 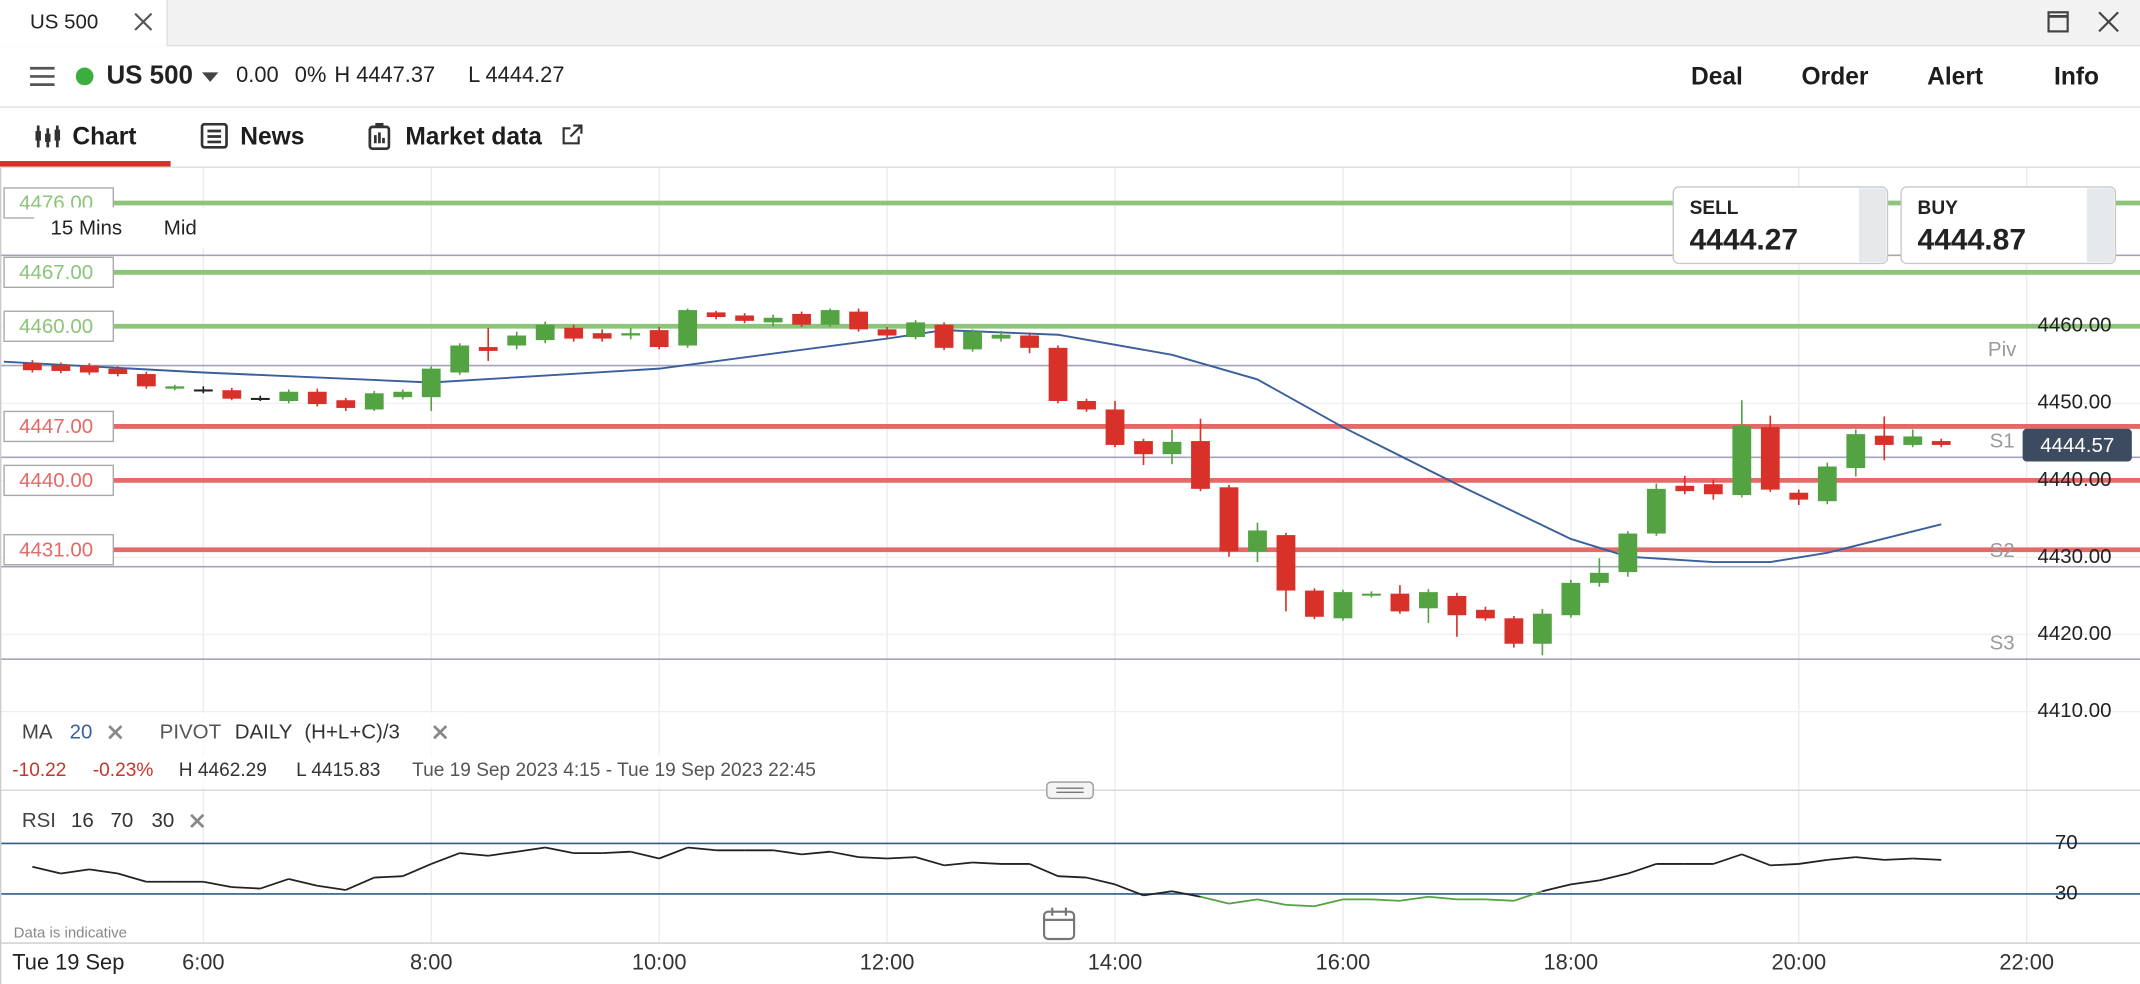 What do you see at coordinates (1070, 23) in the screenshot?
I see `window-bar: US 500` at bounding box center [1070, 23].